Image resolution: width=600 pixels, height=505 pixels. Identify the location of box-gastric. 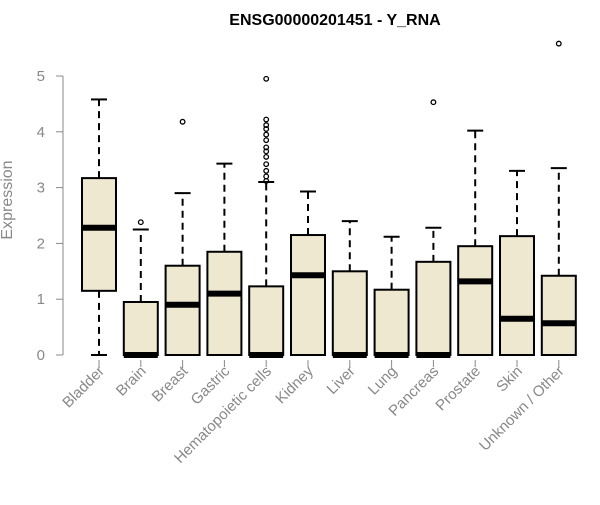
(224, 259).